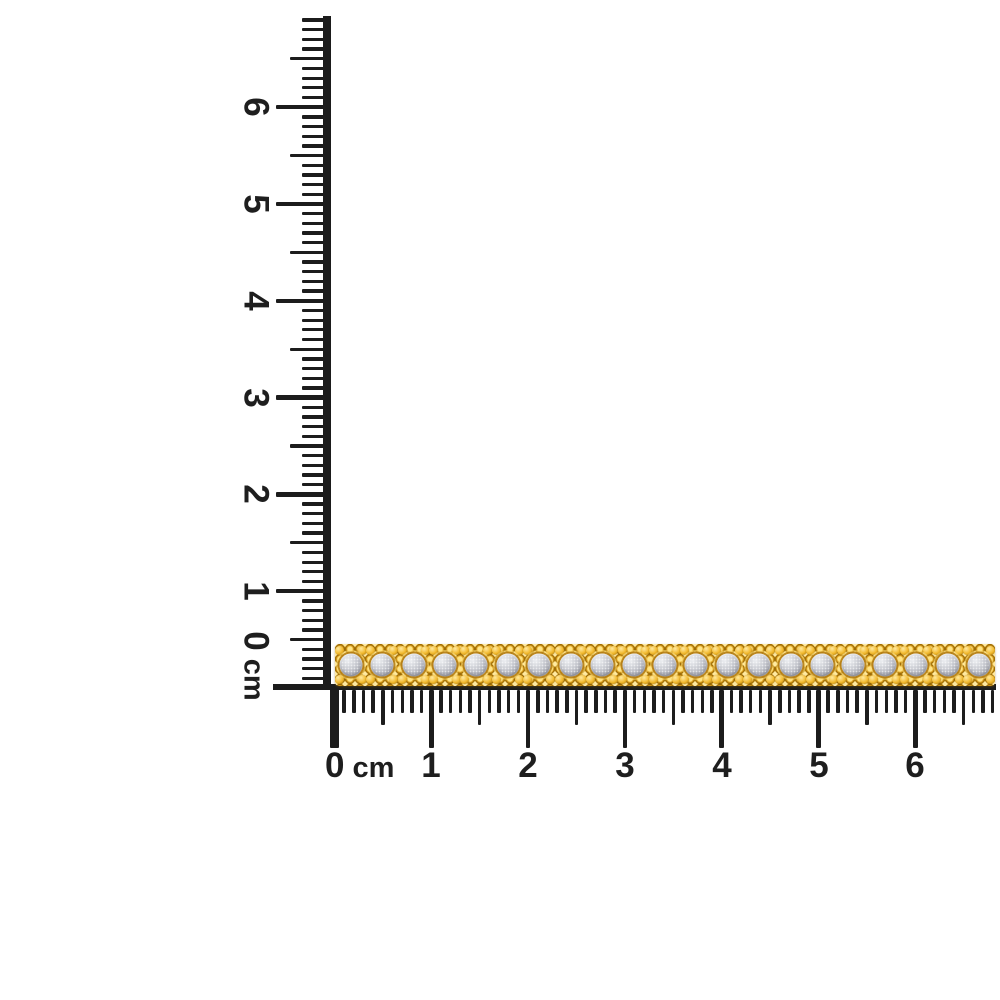 This screenshot has width=1000, height=1000. Describe the element at coordinates (256, 204) in the screenshot. I see `vertical-cm-number: 5` at that location.